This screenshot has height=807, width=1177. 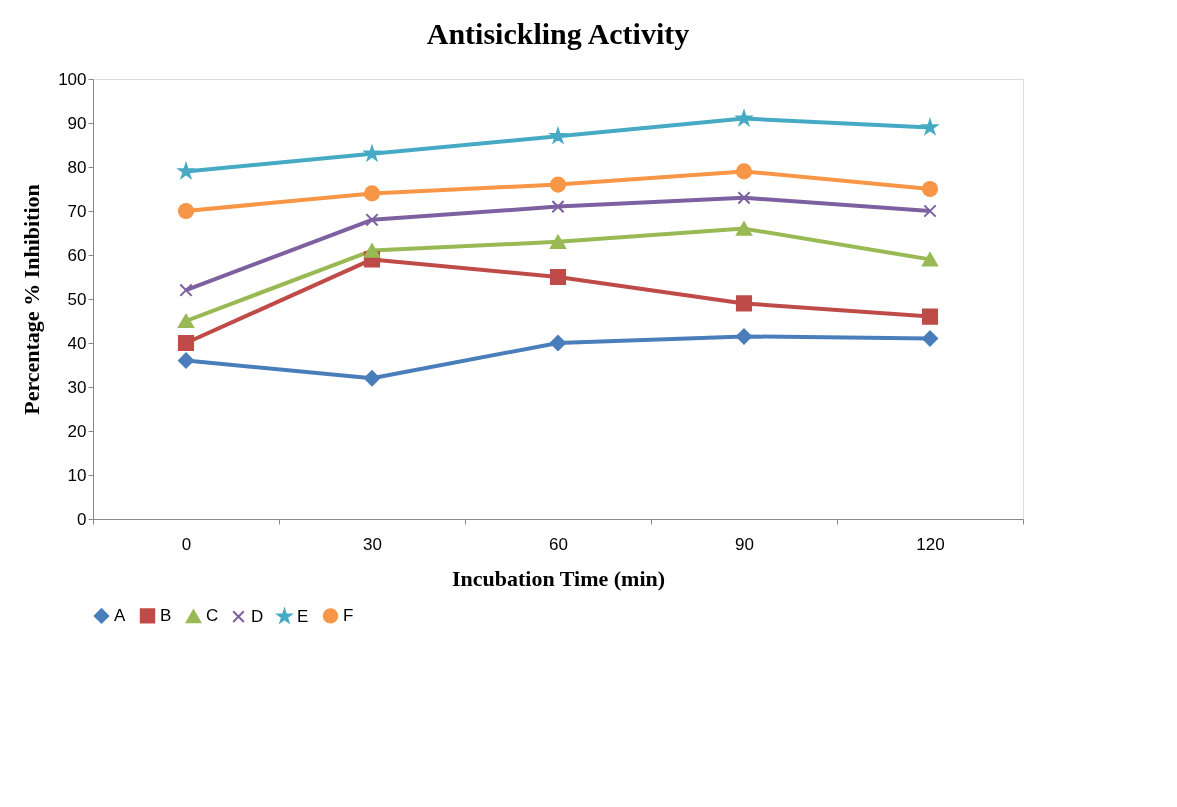 What do you see at coordinates (212, 616) in the screenshot?
I see `legend-label: C` at bounding box center [212, 616].